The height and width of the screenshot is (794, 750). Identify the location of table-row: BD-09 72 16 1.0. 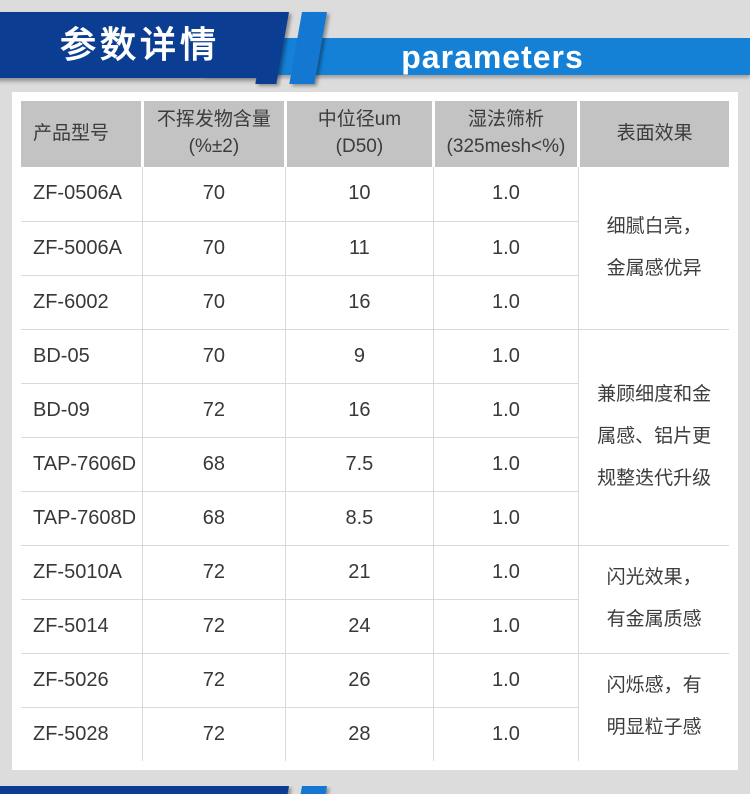
(375, 409).